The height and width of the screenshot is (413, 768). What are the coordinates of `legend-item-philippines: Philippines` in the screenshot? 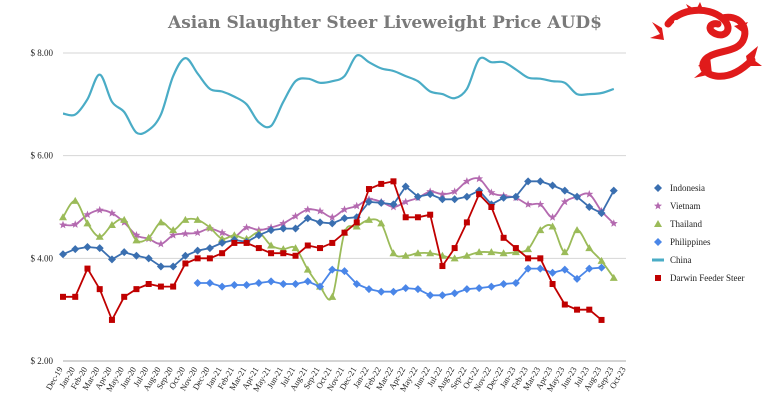 It's located at (682, 242).